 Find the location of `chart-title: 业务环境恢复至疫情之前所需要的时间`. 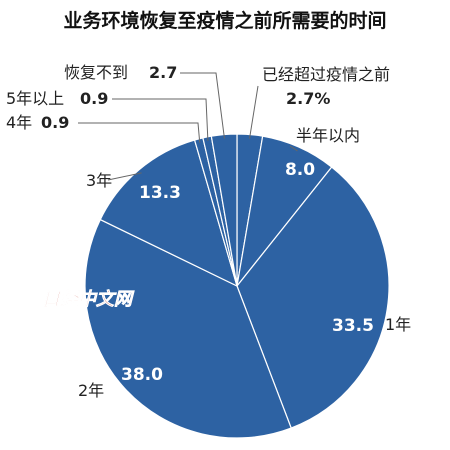

chart-title: 业务环境恢复至疫情之前所需要的时间 is located at coordinates (224, 20).